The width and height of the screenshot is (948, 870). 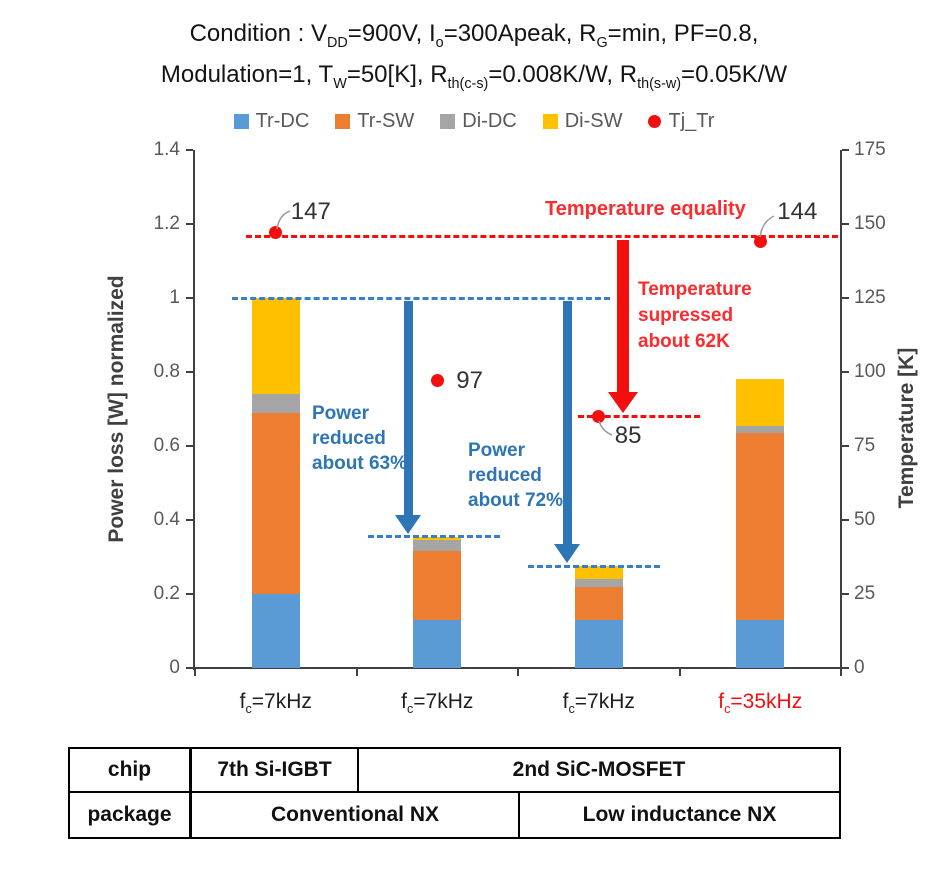 I want to click on chart-legend: Tr-DC Tr-SW Di-DC Di-SW Tj_Tr, so click(x=474, y=121).